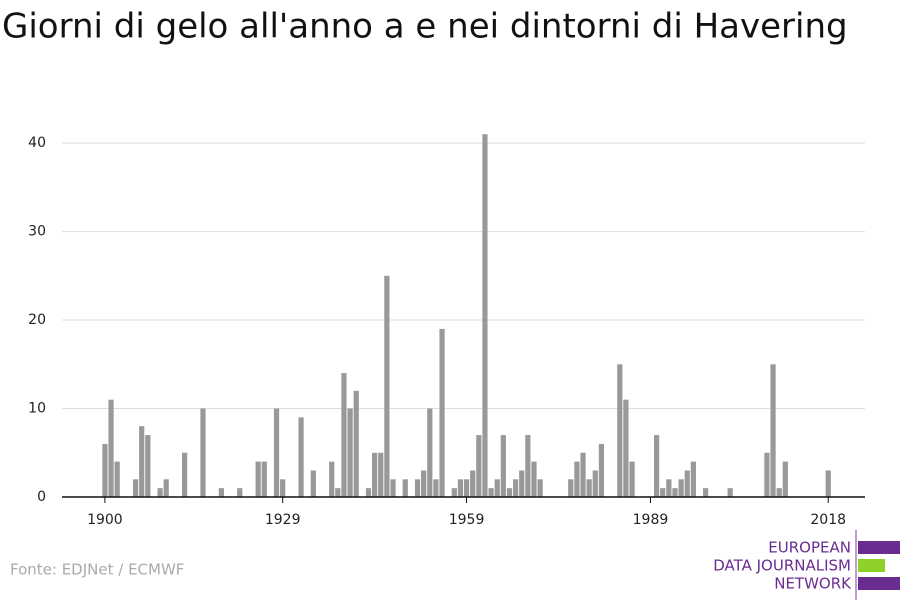 The height and width of the screenshot is (600, 900). Describe the element at coordinates (467, 520) in the screenshot. I see `x-tick-label: 1959` at that location.